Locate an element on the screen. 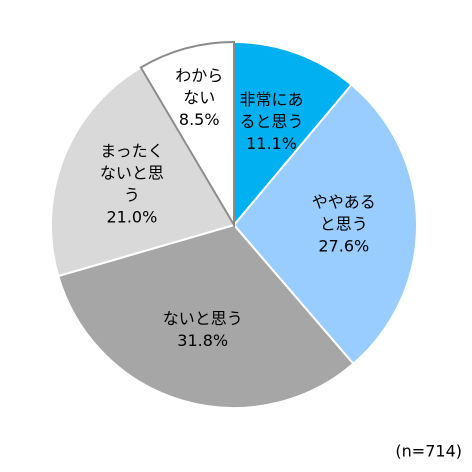 The image size is (472, 472). slice-label-line: ると思う is located at coordinates (272, 120).